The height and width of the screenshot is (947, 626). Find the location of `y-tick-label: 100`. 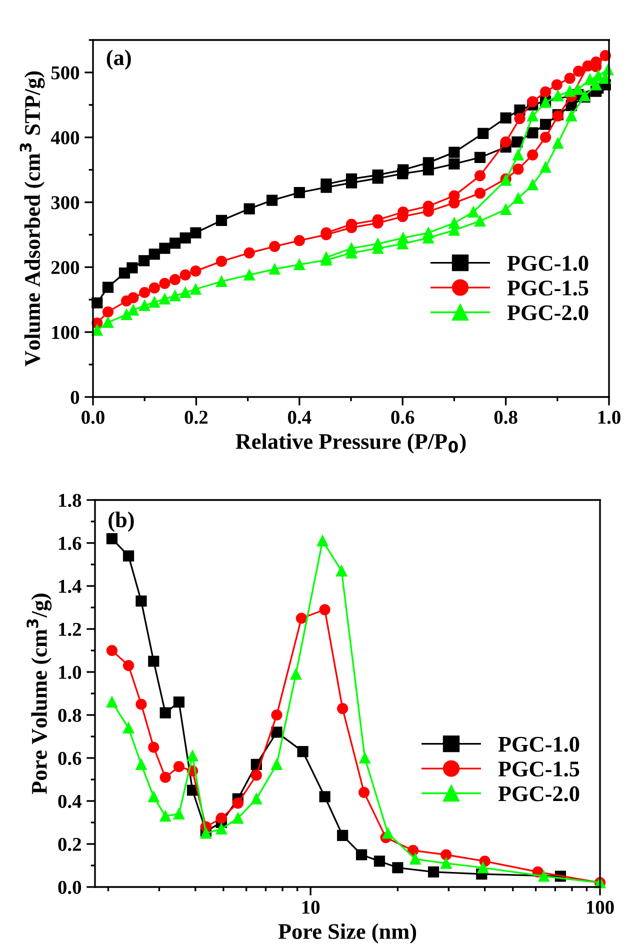

y-tick-label: 100 is located at coordinates (66, 333).